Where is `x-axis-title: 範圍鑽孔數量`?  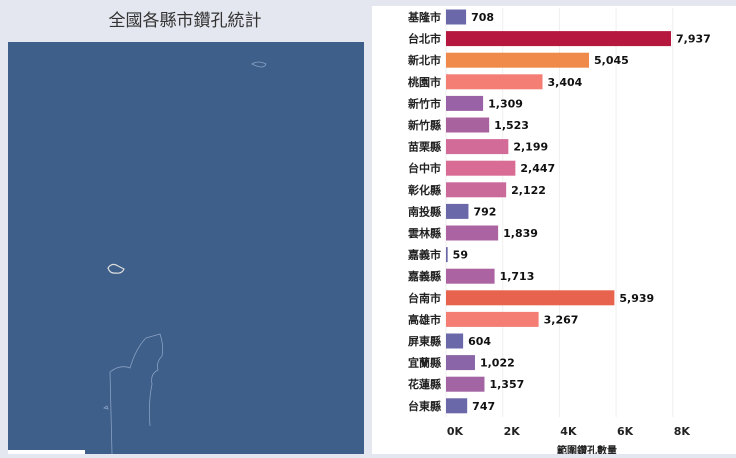 x-axis-title: 範圍鑽孔數量 is located at coordinates (587, 449).